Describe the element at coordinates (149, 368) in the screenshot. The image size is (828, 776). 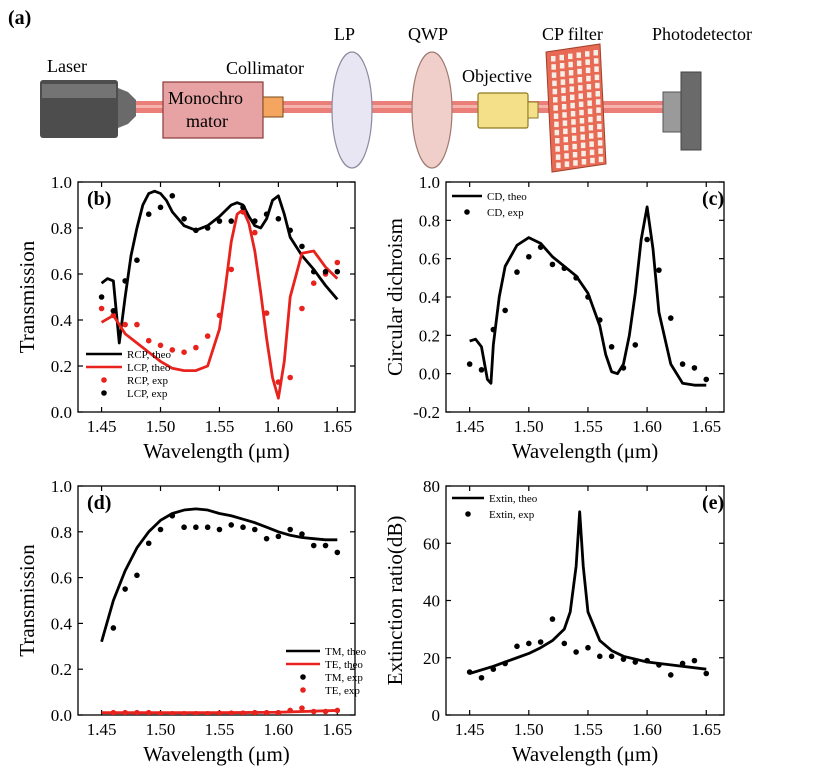
I see `legend-entry: LCP, theo` at that location.